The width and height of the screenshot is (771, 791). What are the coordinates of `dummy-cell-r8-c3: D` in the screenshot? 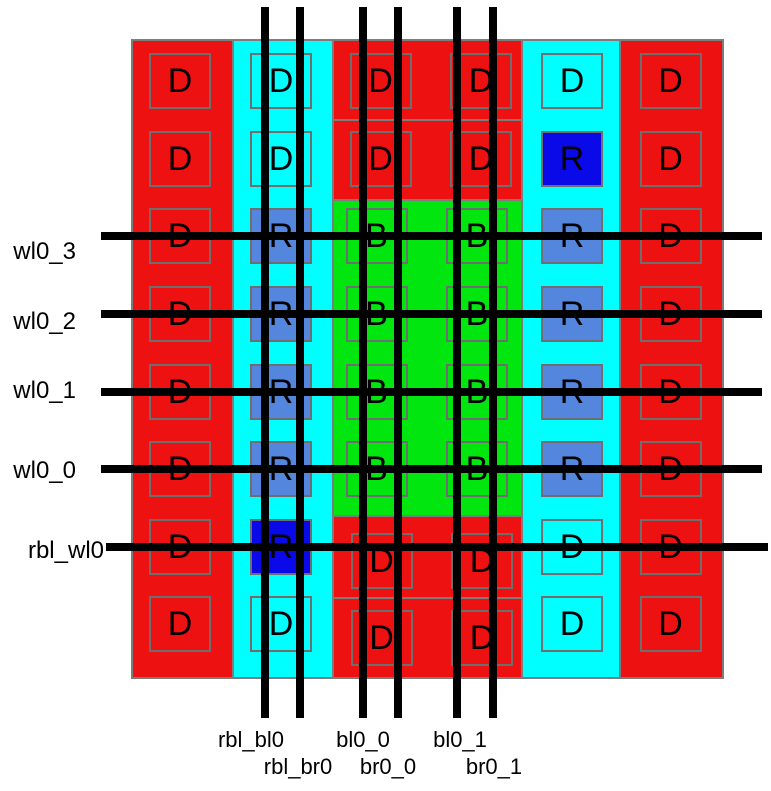 It's located at (381, 638).